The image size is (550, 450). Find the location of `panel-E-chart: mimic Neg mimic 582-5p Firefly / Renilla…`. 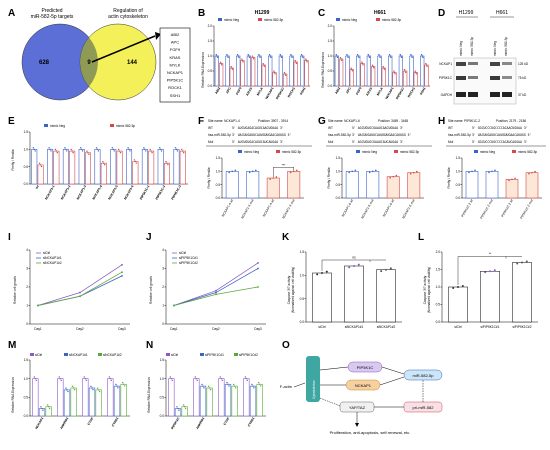

panel-E-chart: mimic Neg mimic 582-5p Firefly / Renilla… is located at coordinates (99, 162).